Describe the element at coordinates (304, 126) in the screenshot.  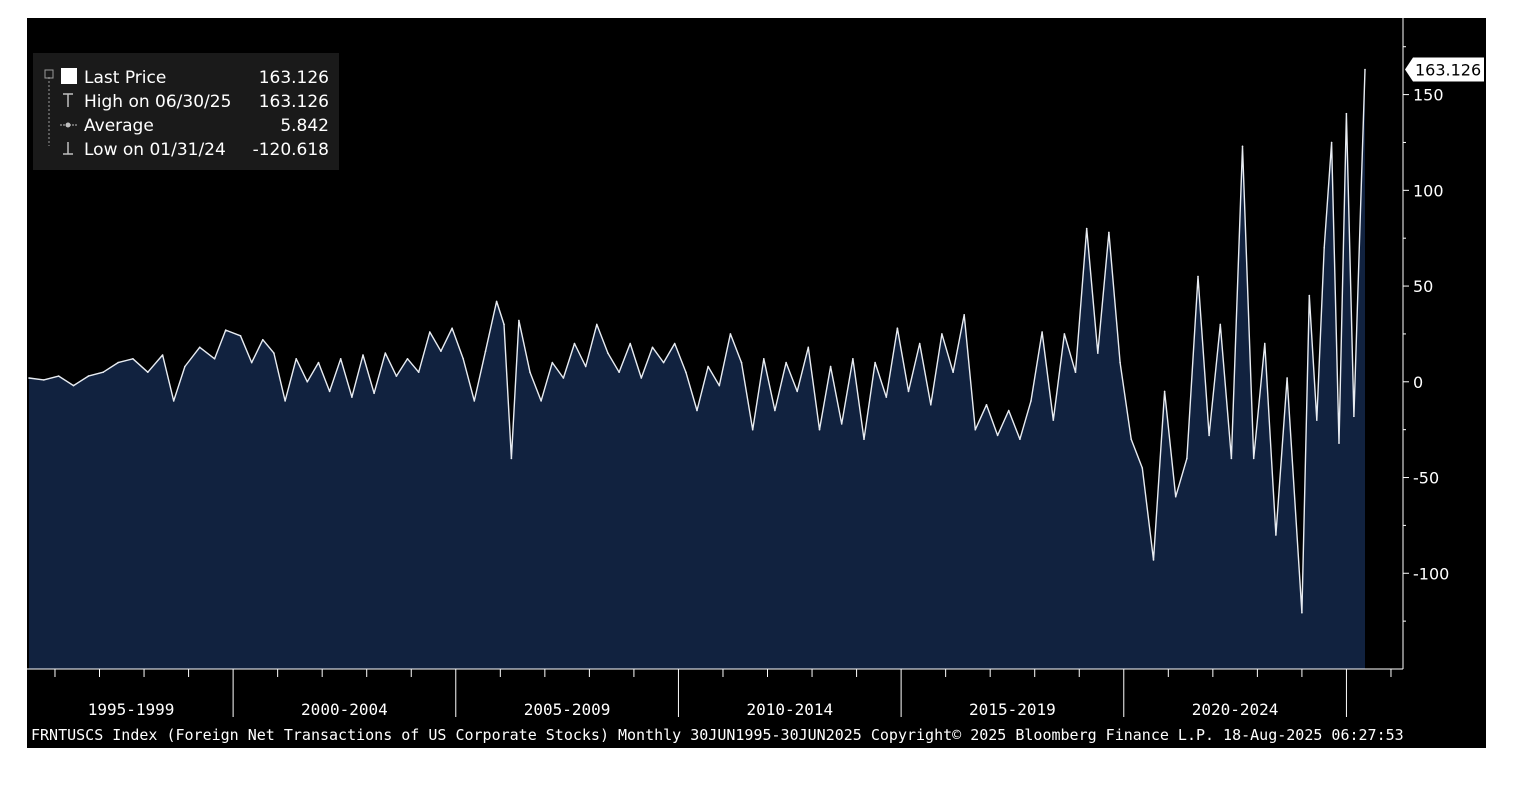
I see `legend-value-average: 5.842` at that location.